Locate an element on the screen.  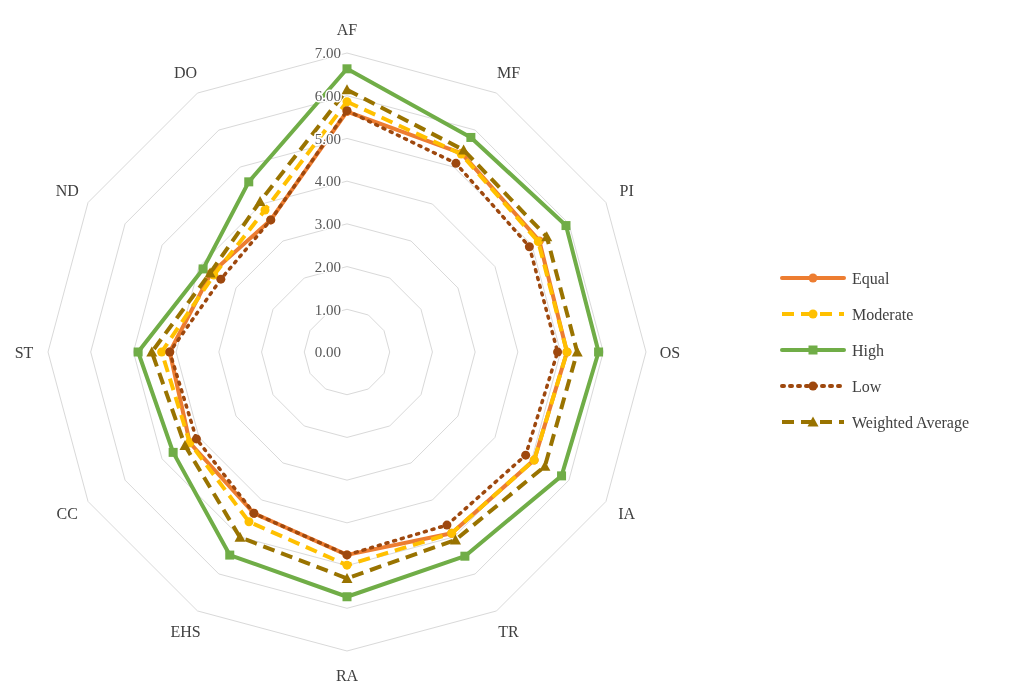
spoke-label: PI is located at coordinates (626, 191).